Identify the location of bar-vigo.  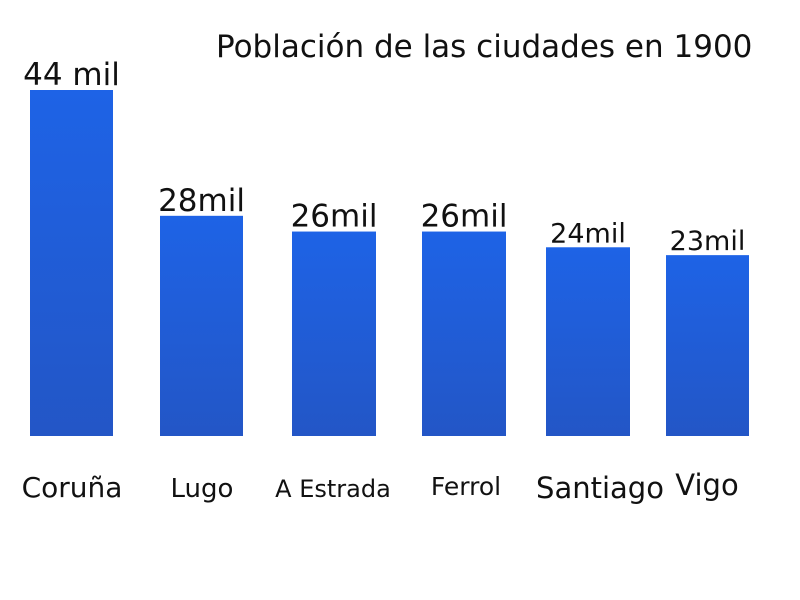
(707, 345).